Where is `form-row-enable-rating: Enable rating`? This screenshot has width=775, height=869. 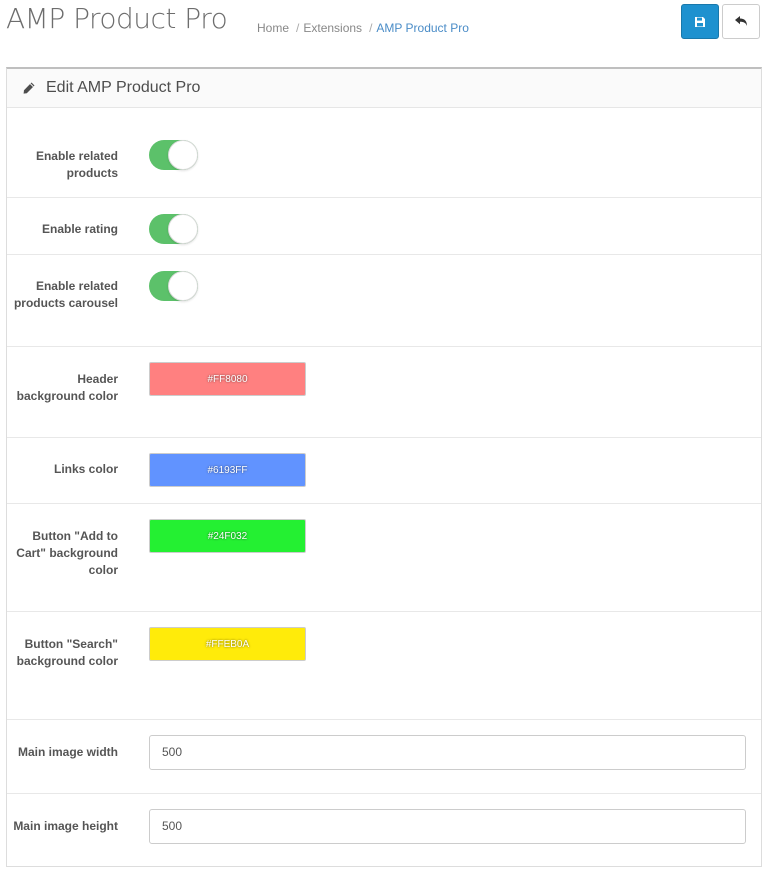 form-row-enable-rating: Enable rating is located at coordinates (384, 225).